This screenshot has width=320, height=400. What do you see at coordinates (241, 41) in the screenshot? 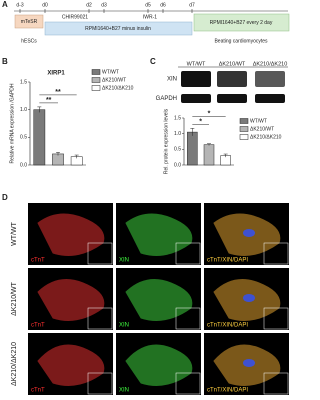
I see `stage-label: Beating cardiomyocytes` at bounding box center [241, 41].